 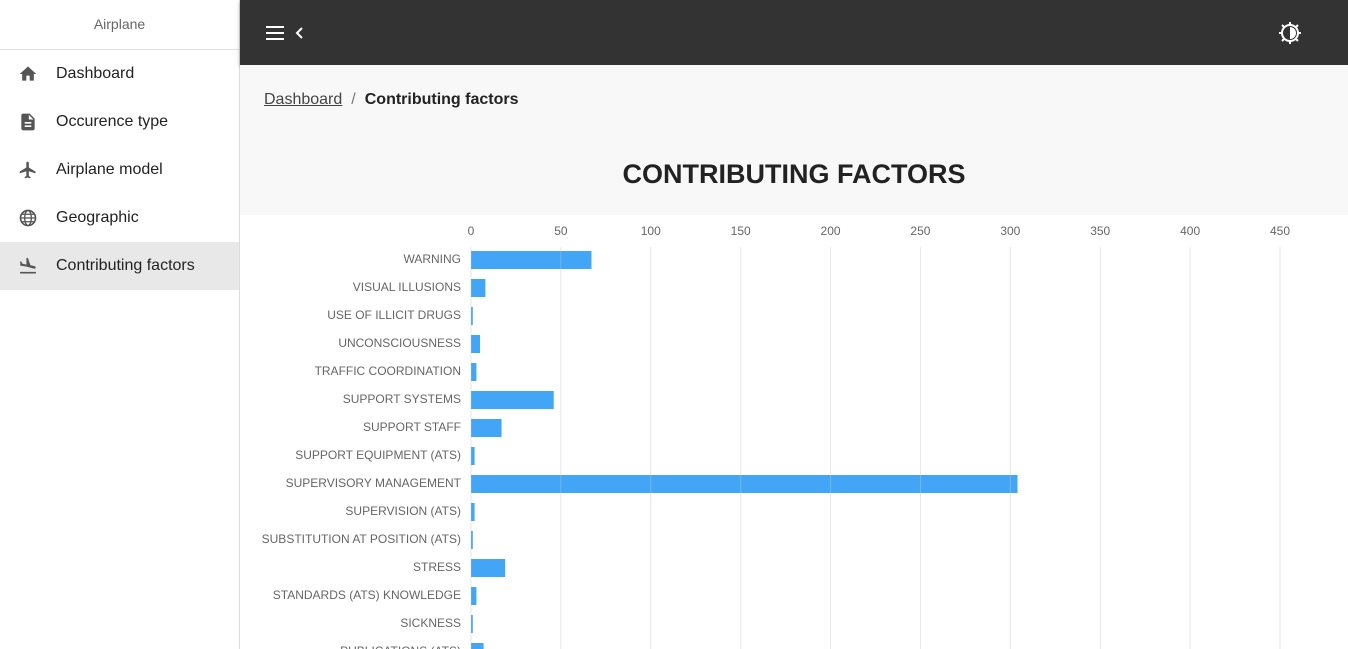 I want to click on chart-title: CONTRIBUTING FACTORS, so click(x=794, y=174).